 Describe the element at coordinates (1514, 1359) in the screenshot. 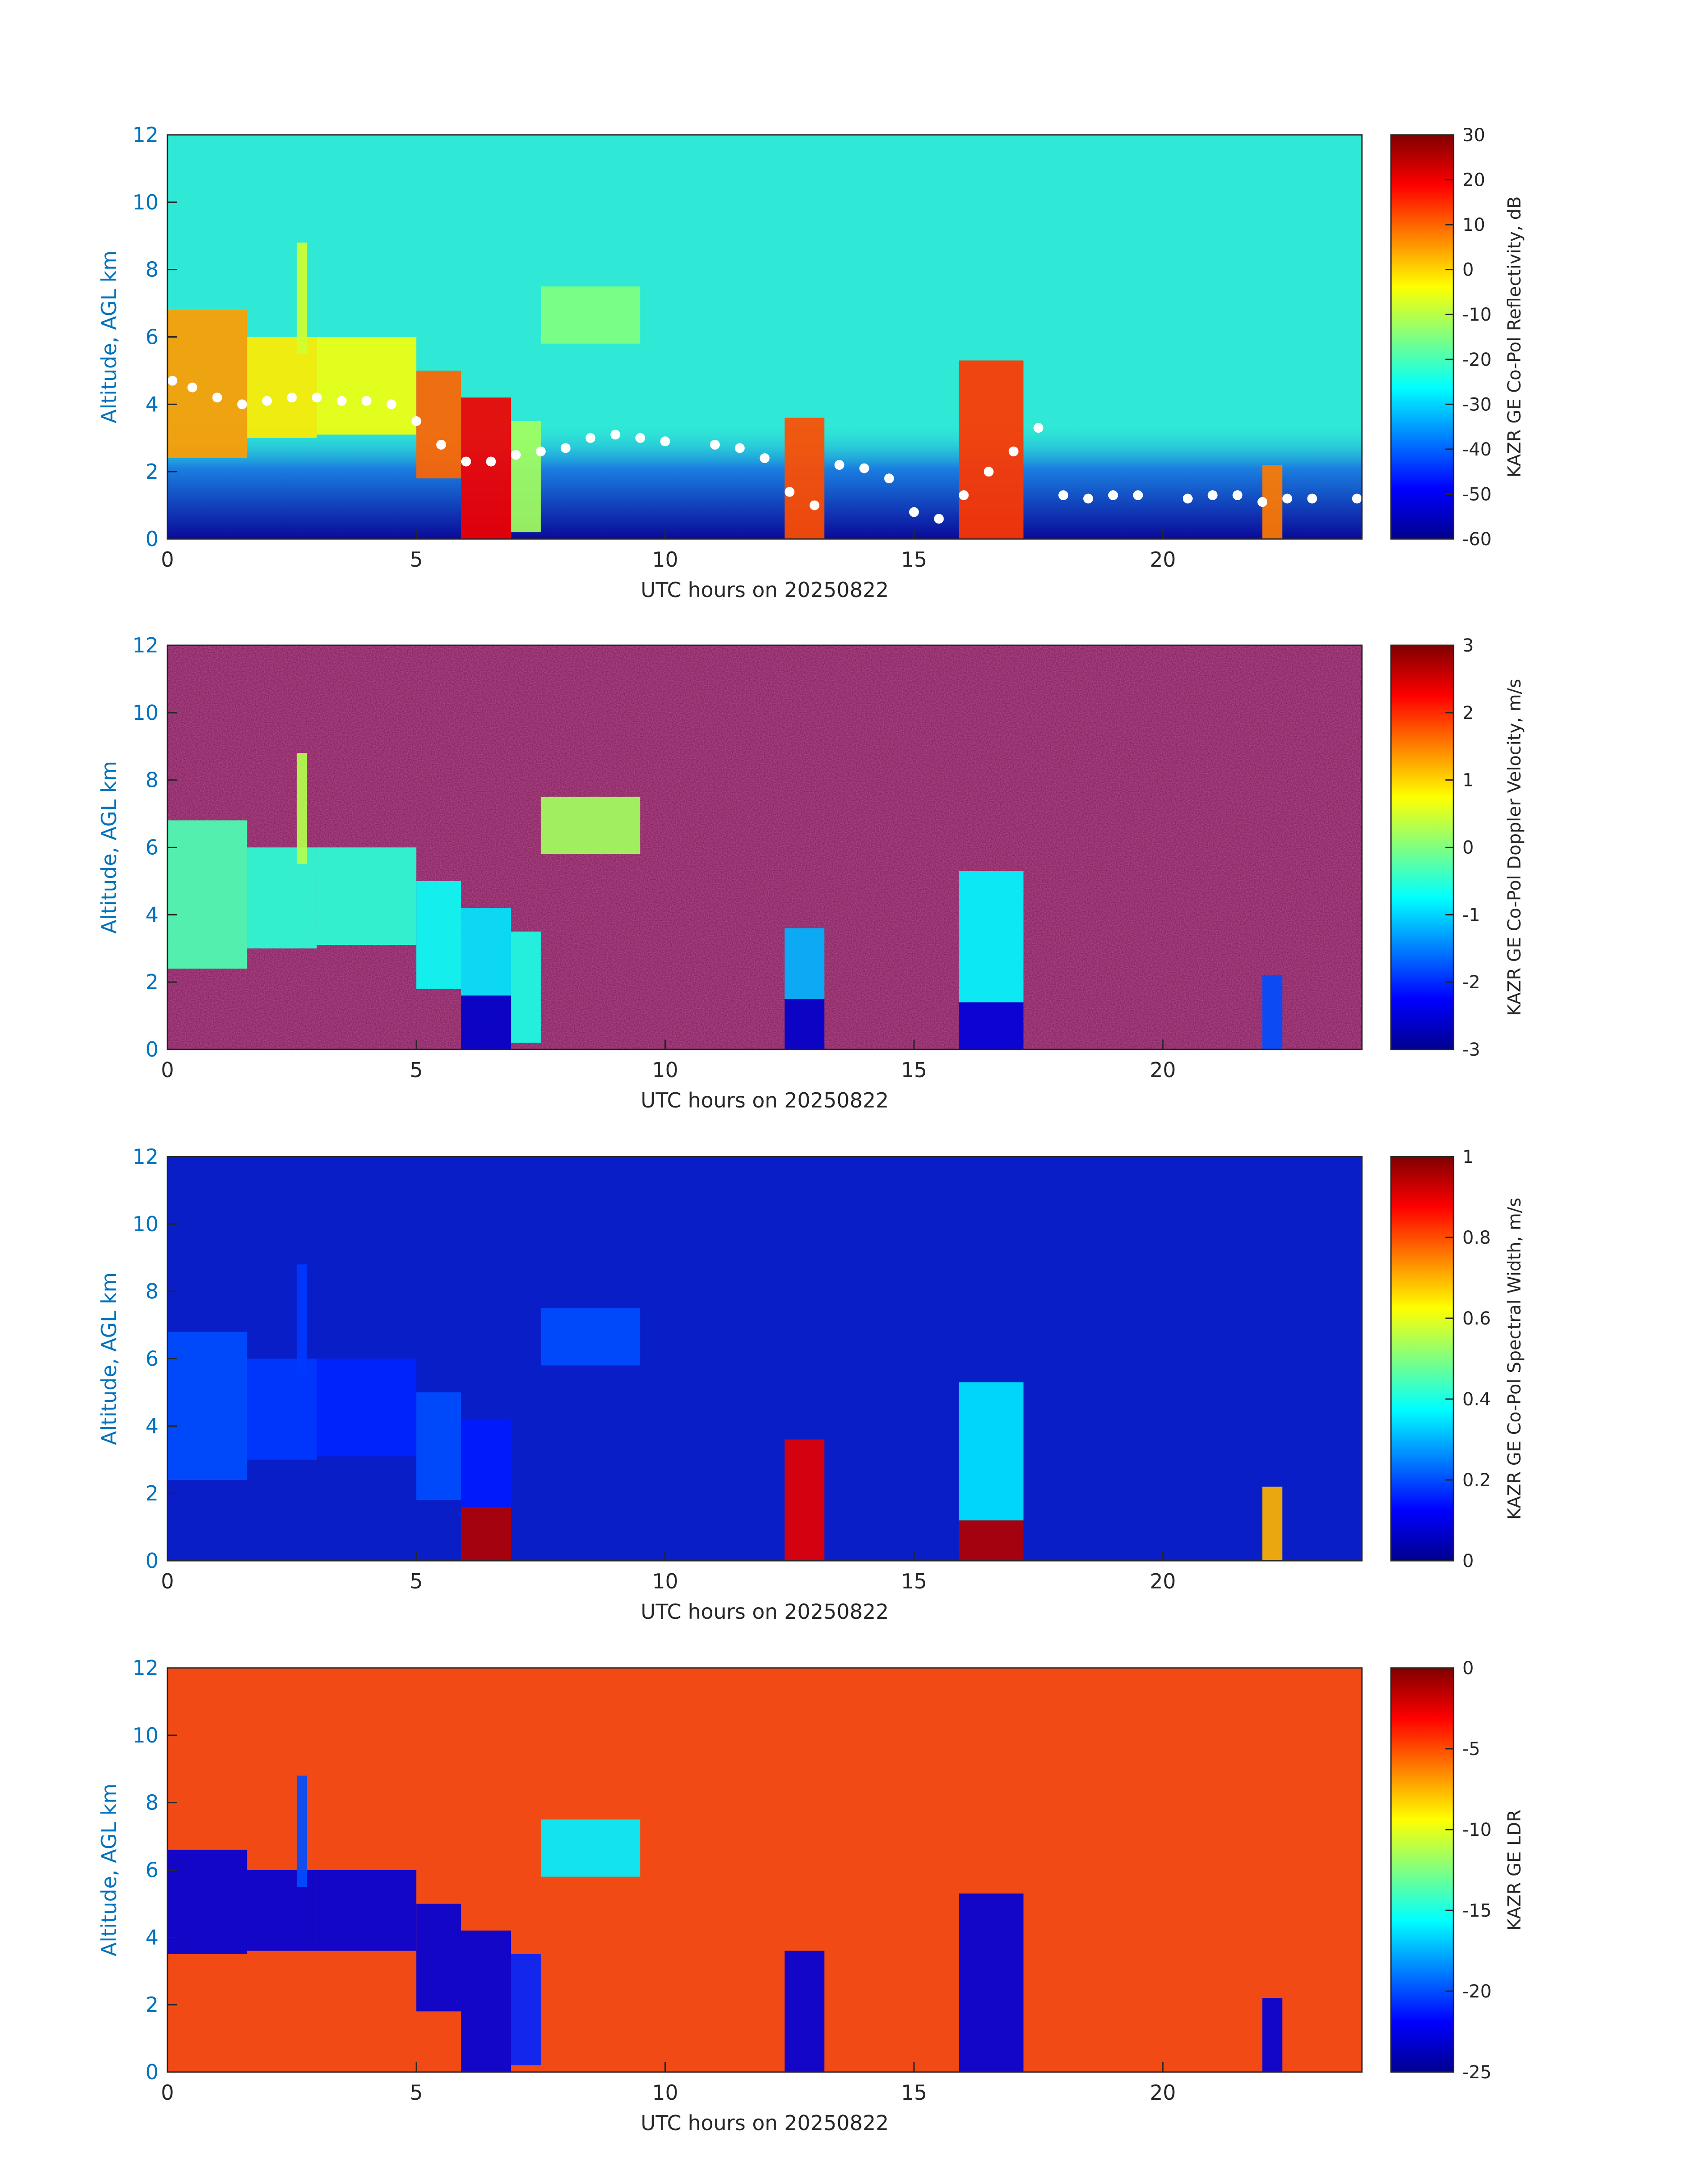

I see `colorbar-label: KAZR GE Co-Pol Spectral Width, m/s` at that location.